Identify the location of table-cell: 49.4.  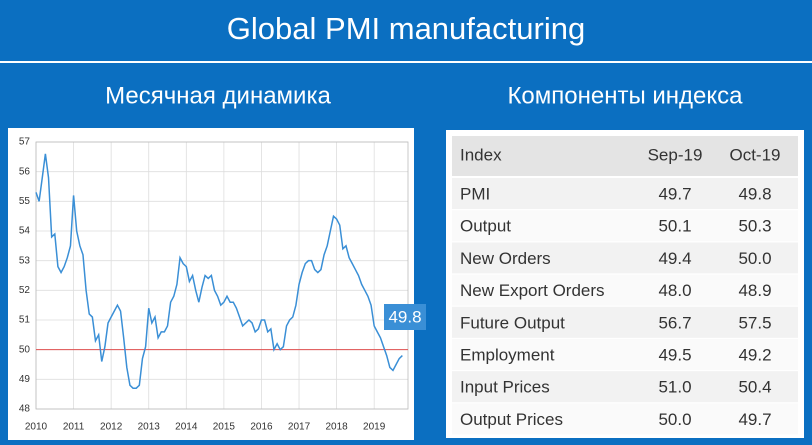
(674, 258).